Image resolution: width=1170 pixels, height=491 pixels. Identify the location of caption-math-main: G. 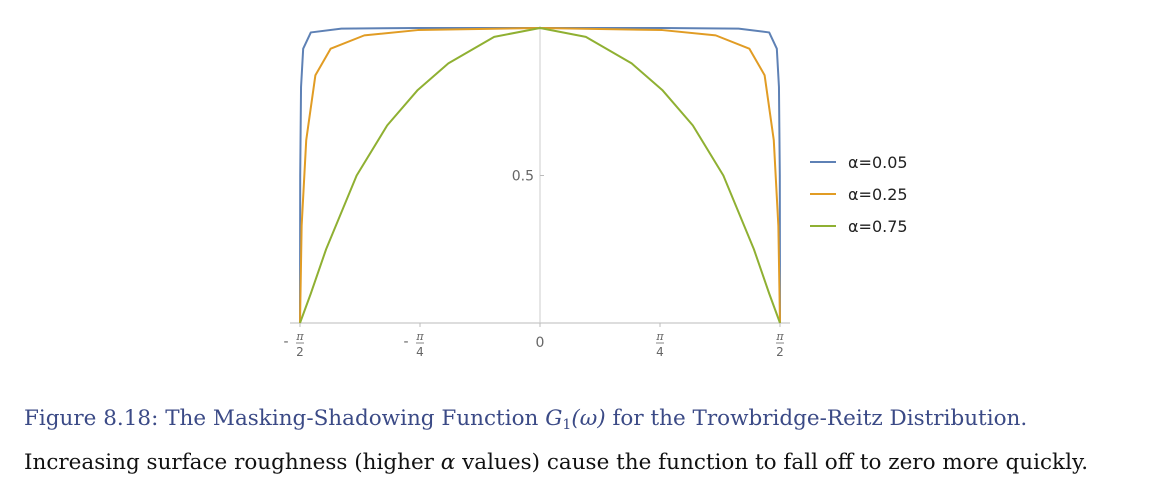
(554, 418).